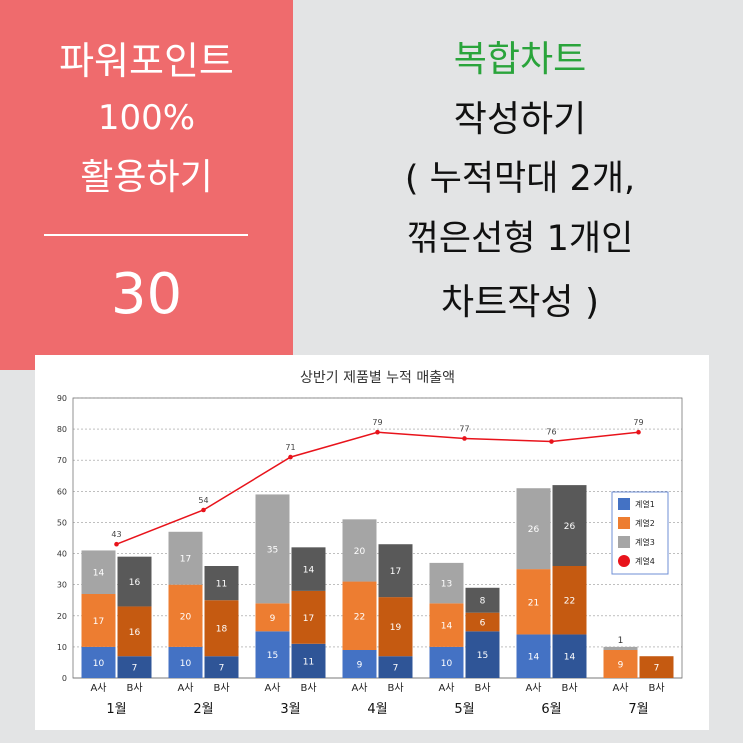 The image size is (743, 743). Describe the element at coordinates (520, 239) in the screenshot. I see `title-line-4: 꺾은선형 1개인` at that location.